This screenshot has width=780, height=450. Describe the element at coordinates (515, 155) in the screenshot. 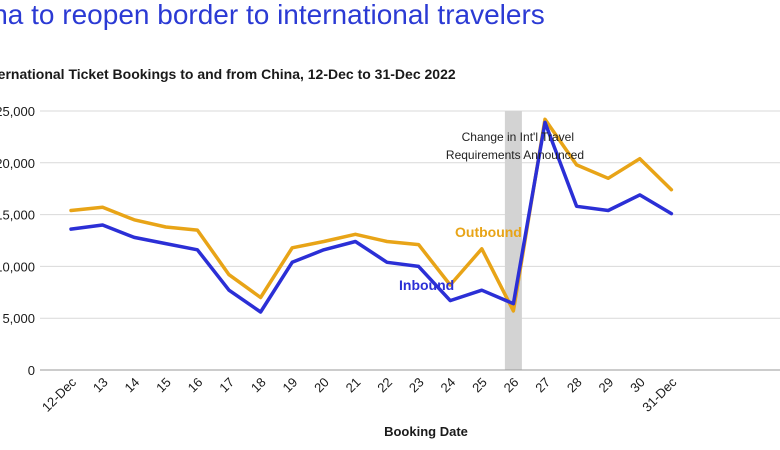

I see `annotation-line-2: Requirements Announced` at that location.